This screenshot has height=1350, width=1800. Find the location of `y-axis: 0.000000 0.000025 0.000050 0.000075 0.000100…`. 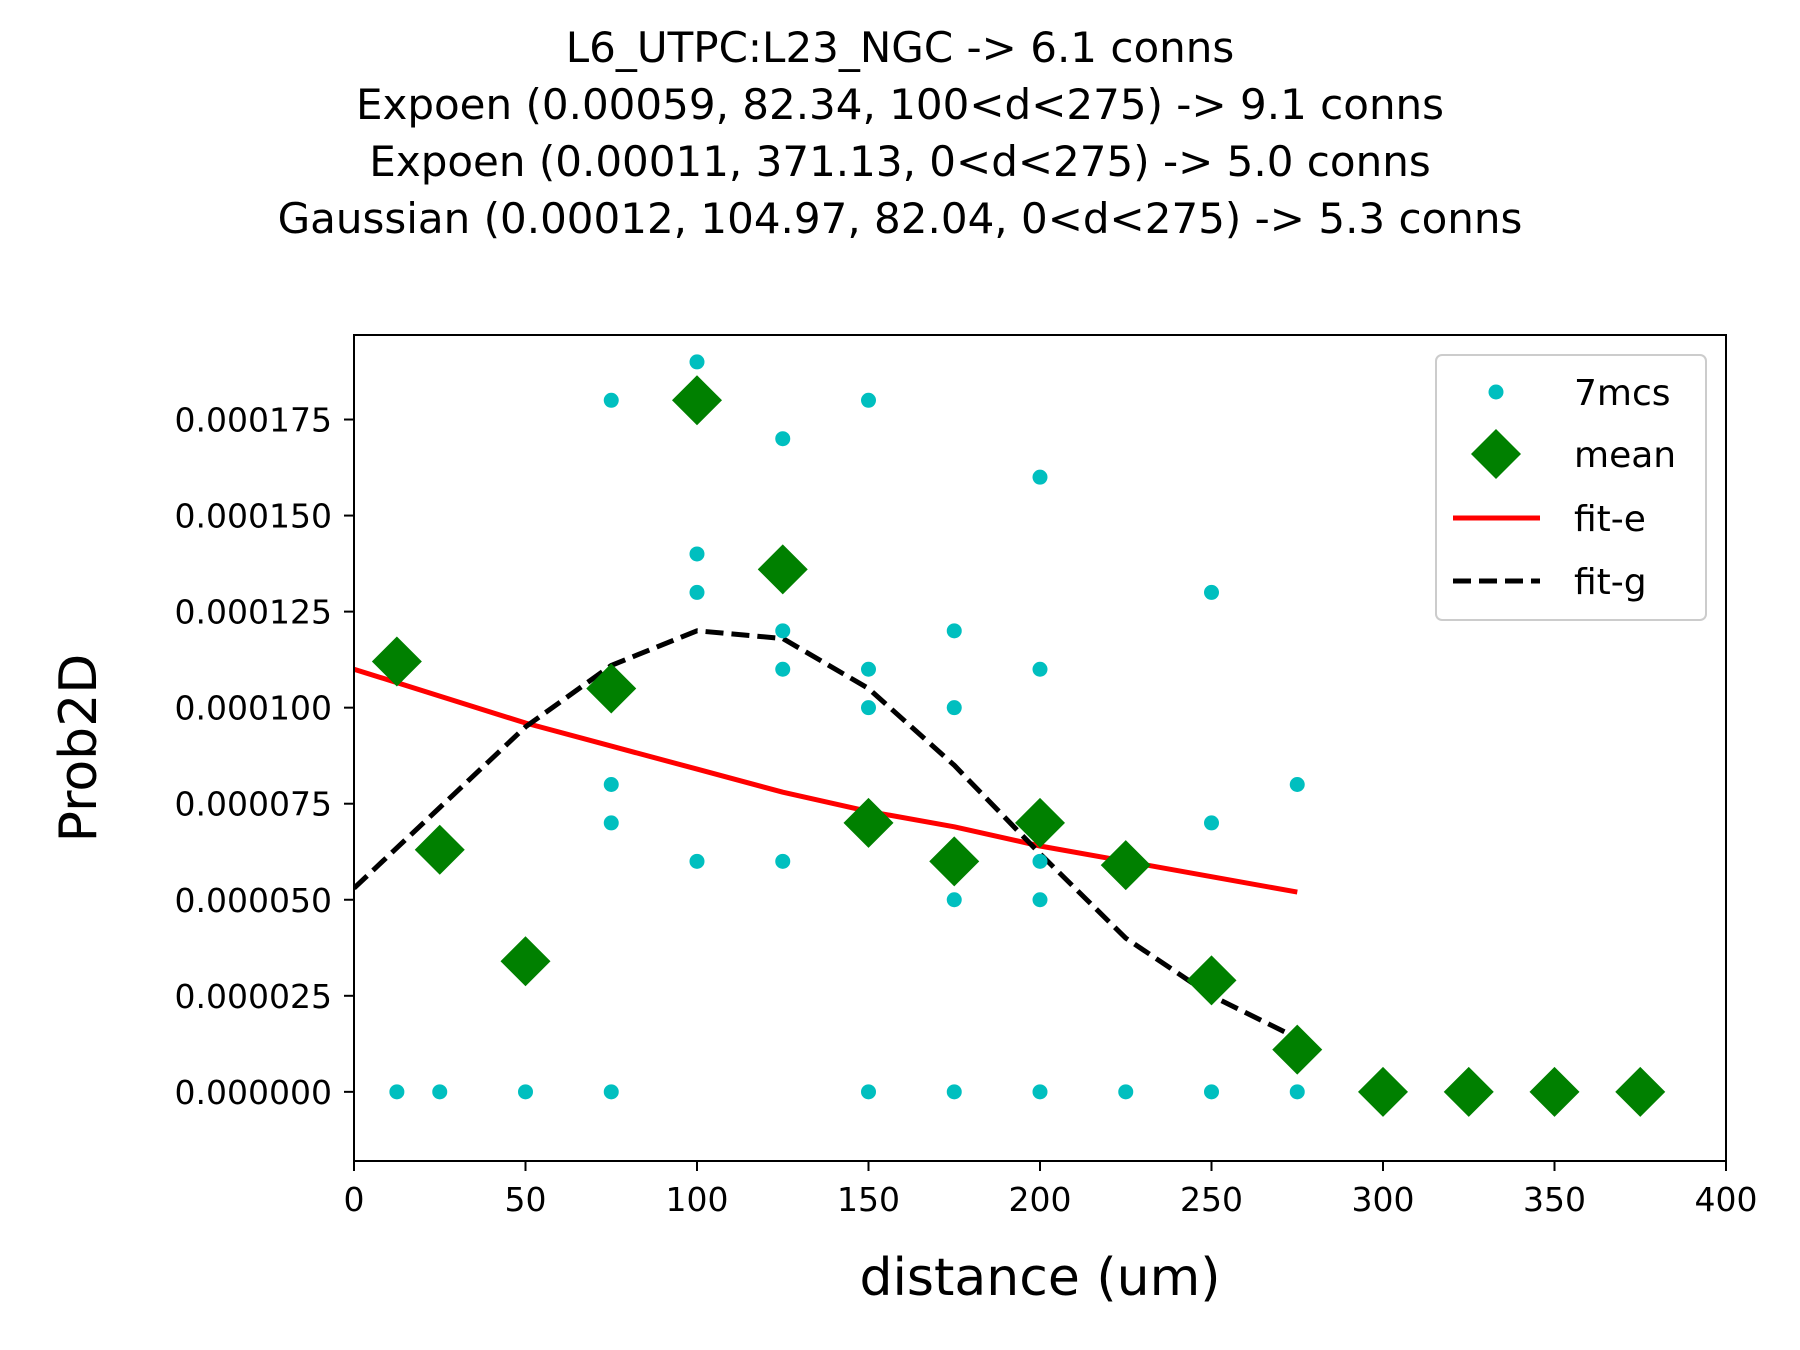

y-axis: 0.000000 0.000025 0.000050 0.000075 0.000100… is located at coordinates (264, 756).